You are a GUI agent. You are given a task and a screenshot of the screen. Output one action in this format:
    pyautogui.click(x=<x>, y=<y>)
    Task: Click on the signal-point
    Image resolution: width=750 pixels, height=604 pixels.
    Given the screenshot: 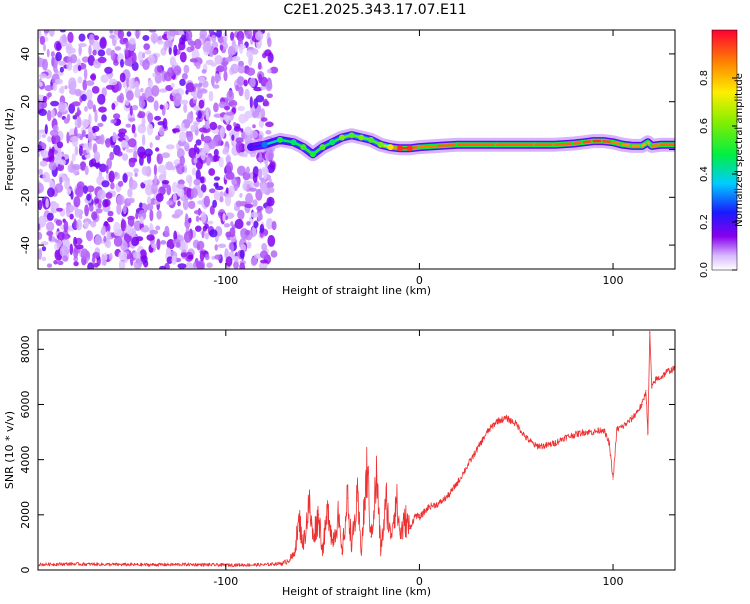 What is the action you would take?
    pyautogui.click(x=332, y=142)
    